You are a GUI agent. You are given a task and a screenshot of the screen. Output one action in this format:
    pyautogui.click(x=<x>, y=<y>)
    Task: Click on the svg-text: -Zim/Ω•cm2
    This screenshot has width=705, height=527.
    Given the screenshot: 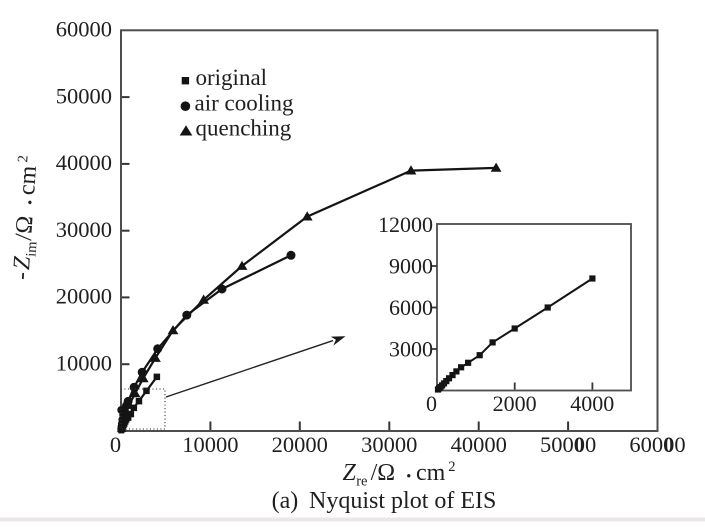 What is the action you would take?
    pyautogui.click(x=26, y=218)
    